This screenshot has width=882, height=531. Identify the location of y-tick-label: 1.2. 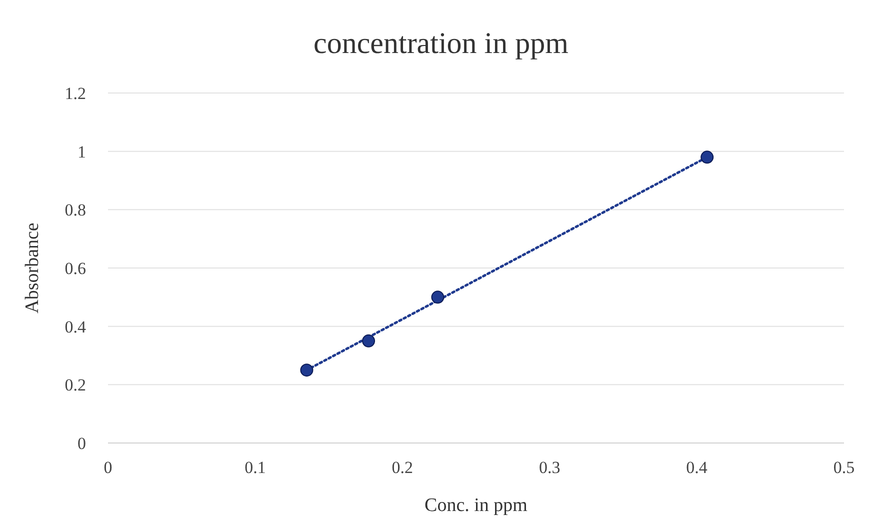
(75, 93).